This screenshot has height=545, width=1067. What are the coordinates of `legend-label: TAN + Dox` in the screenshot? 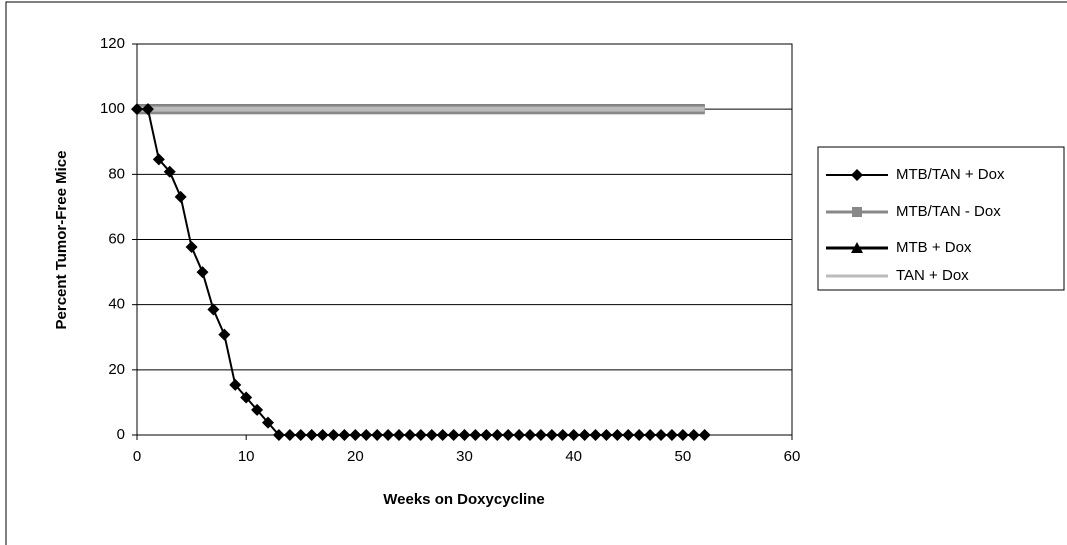 It's located at (932, 275).